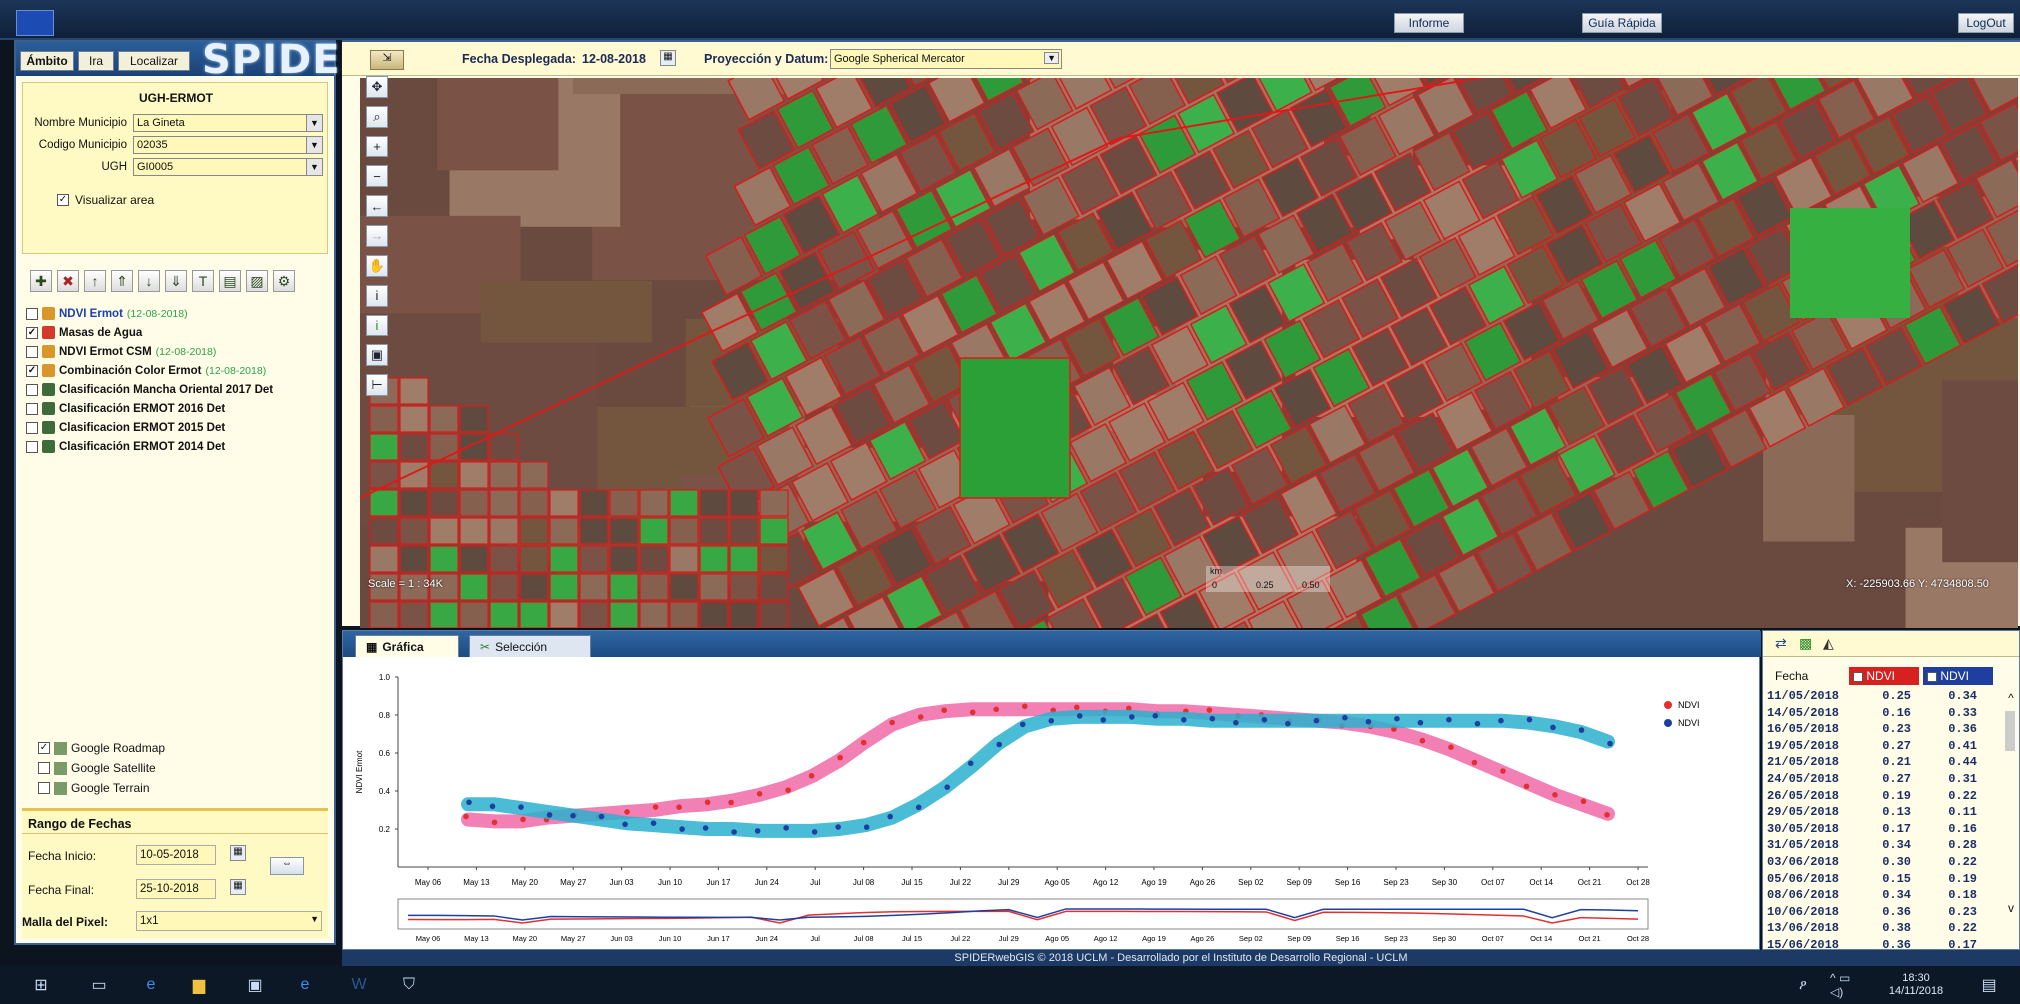  I want to click on measure-icon: ⊢, so click(377, 385).